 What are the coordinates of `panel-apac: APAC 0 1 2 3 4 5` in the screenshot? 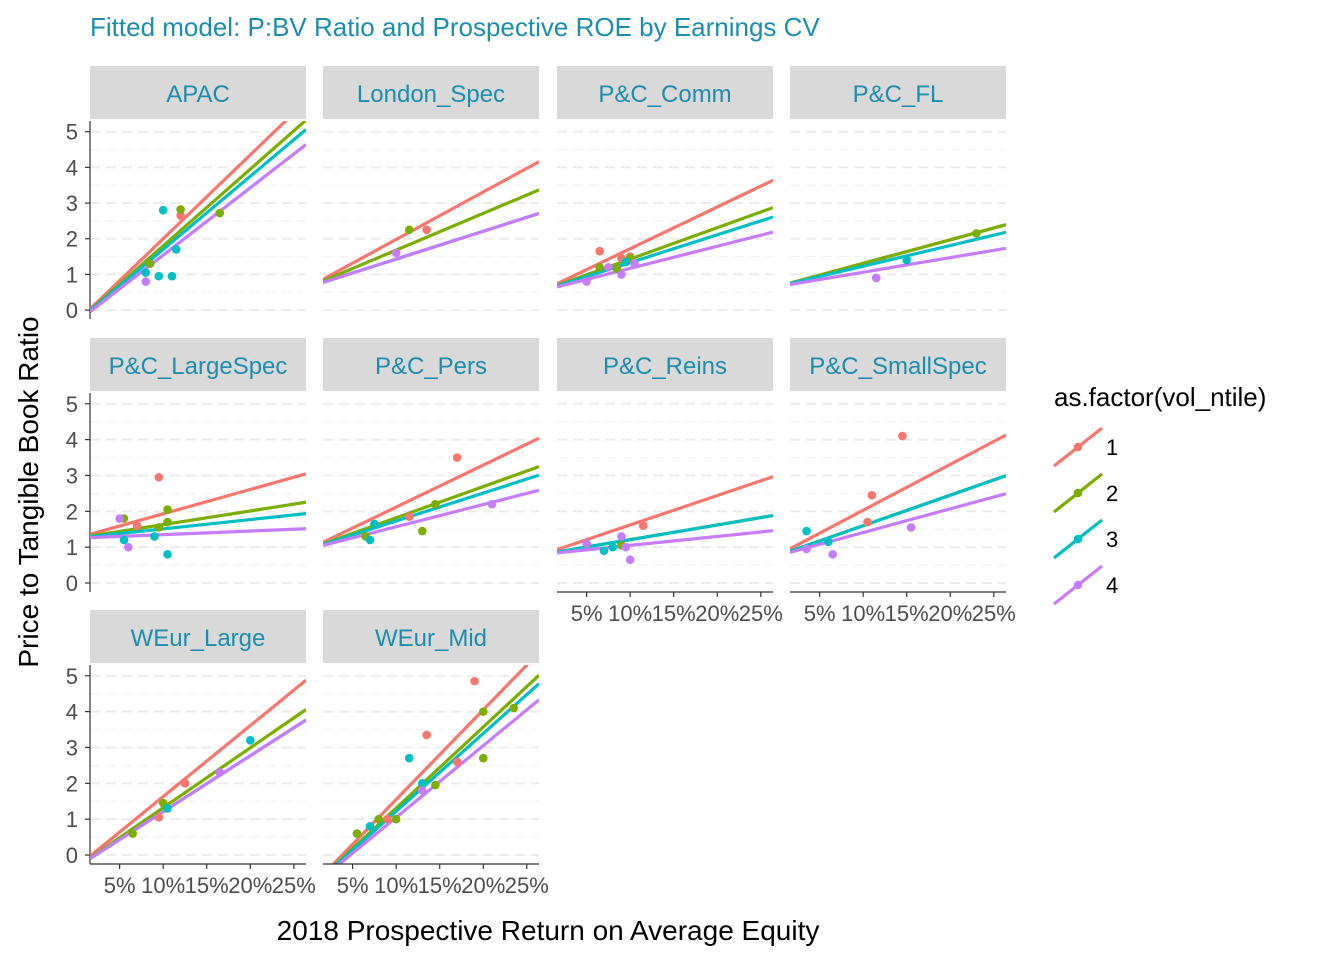 It's located at (186, 194).